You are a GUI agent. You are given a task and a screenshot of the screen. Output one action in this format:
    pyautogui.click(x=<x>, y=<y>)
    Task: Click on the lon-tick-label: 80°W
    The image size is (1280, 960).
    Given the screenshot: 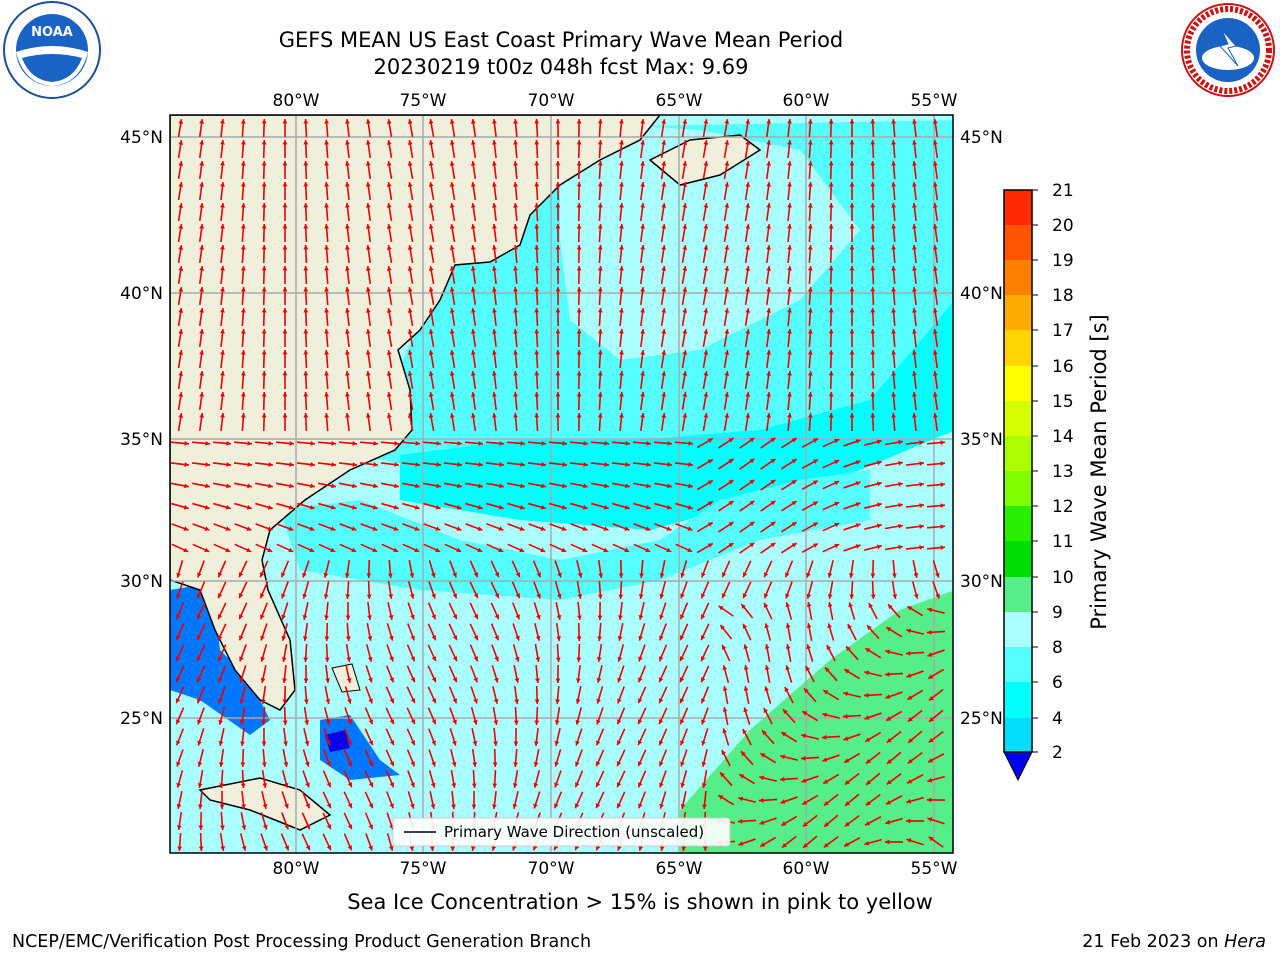 What is the action you would take?
    pyautogui.click(x=296, y=869)
    